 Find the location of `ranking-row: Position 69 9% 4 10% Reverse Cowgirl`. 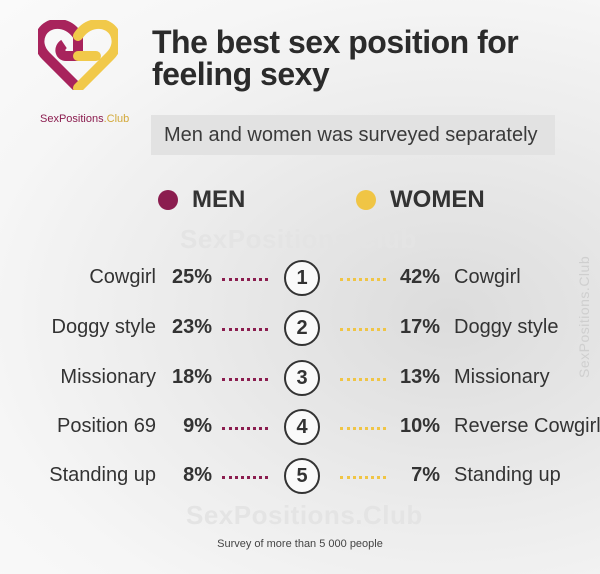

ranking-row: Position 69 9% 4 10% Reverse Cowgirl is located at coordinates (300, 427).